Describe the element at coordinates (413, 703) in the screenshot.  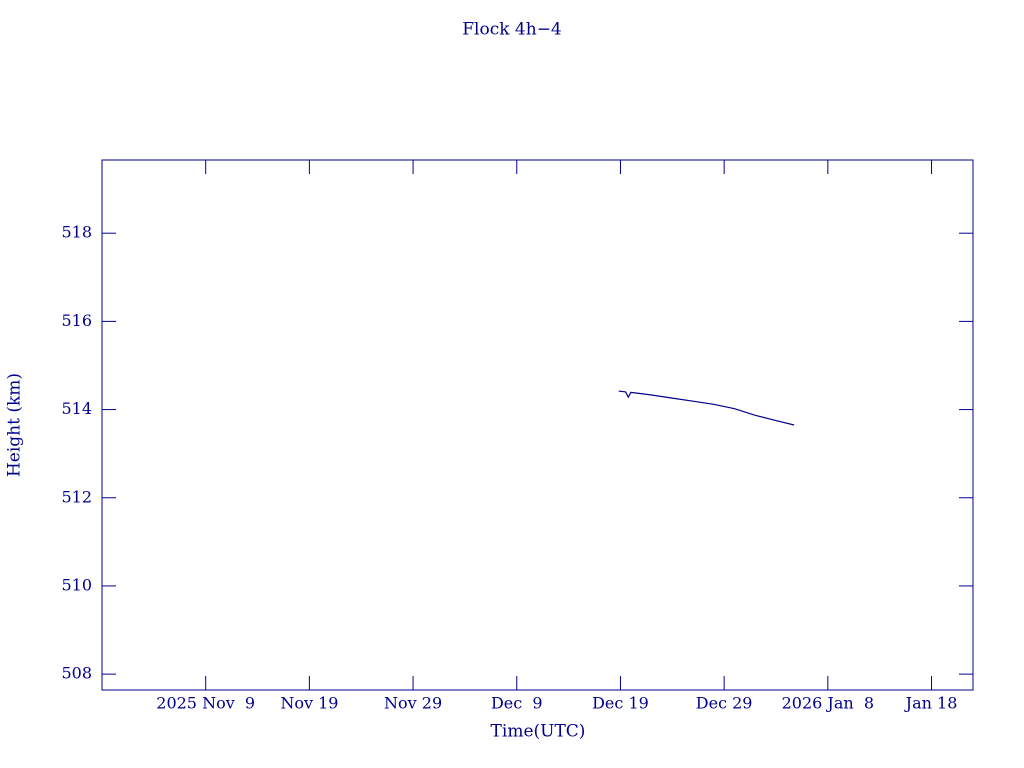
I see `x-tick-label: Nov 29` at that location.